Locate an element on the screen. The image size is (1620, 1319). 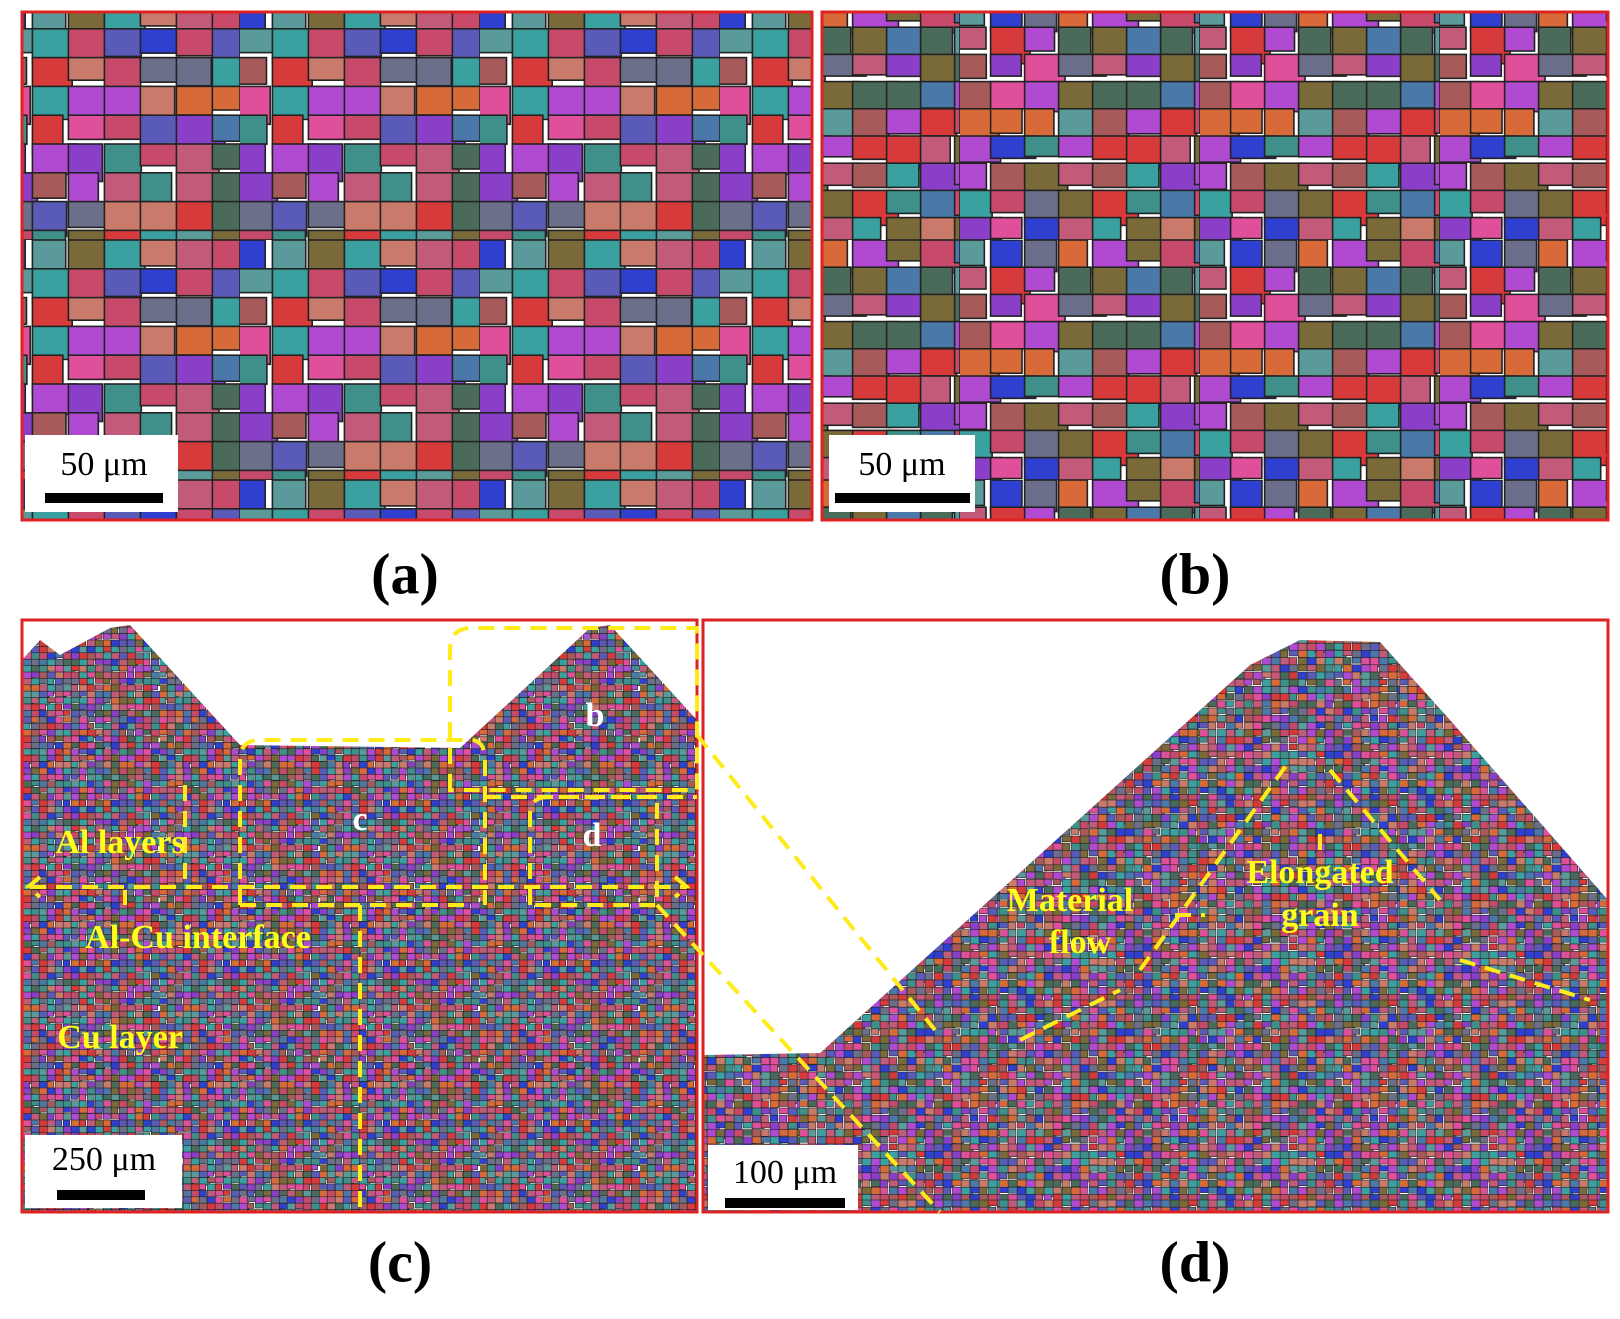
interface-arrow is located at coordinates (357, 887).